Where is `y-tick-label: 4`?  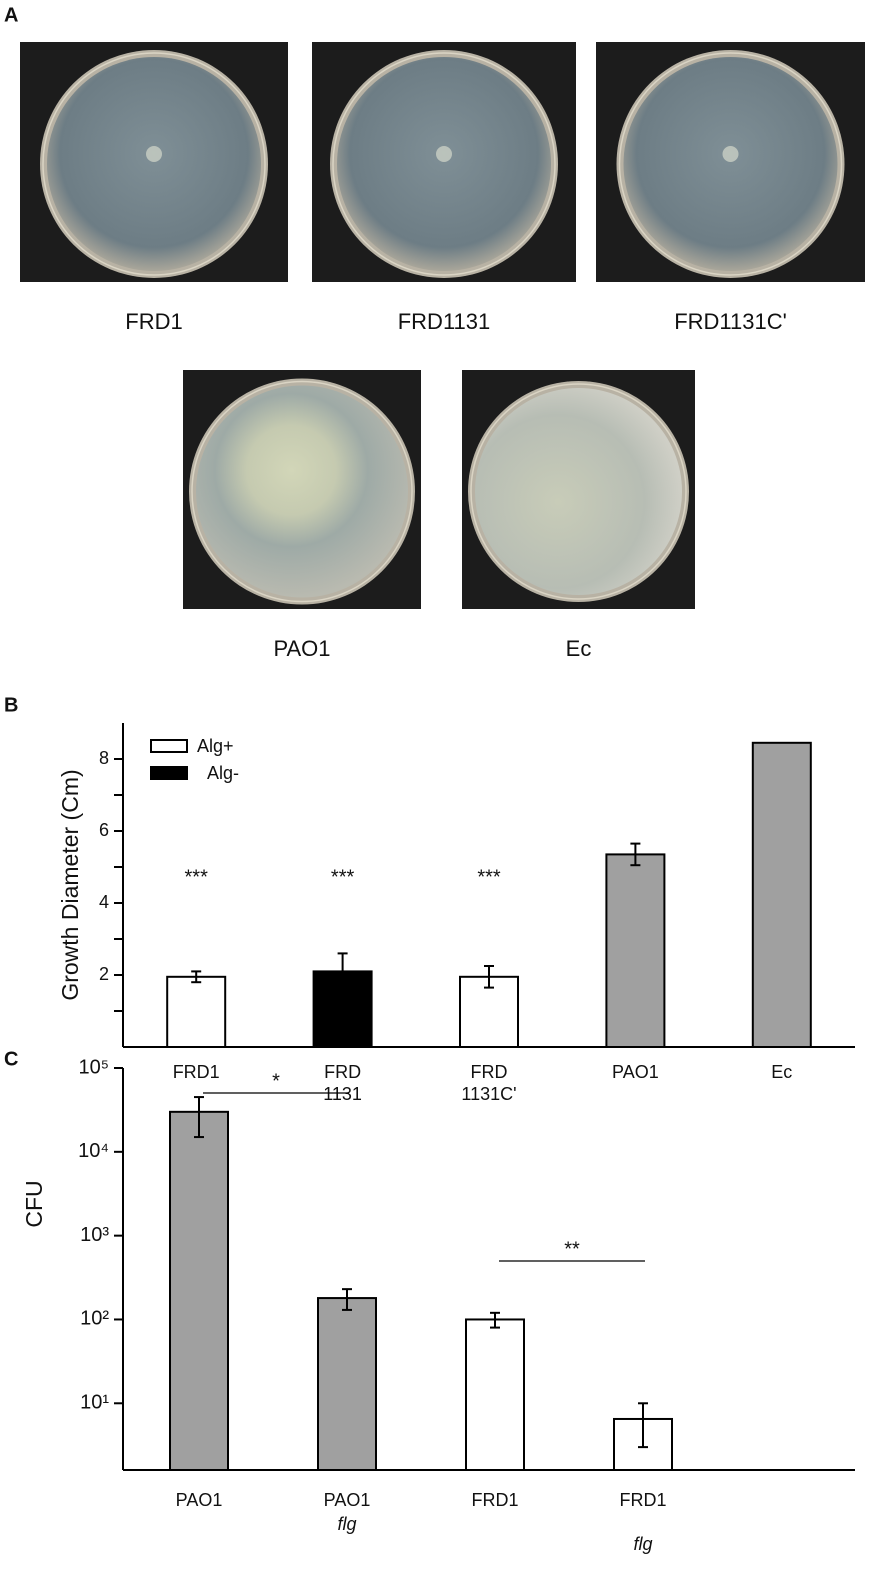 y-tick-label: 4 is located at coordinates (104, 902).